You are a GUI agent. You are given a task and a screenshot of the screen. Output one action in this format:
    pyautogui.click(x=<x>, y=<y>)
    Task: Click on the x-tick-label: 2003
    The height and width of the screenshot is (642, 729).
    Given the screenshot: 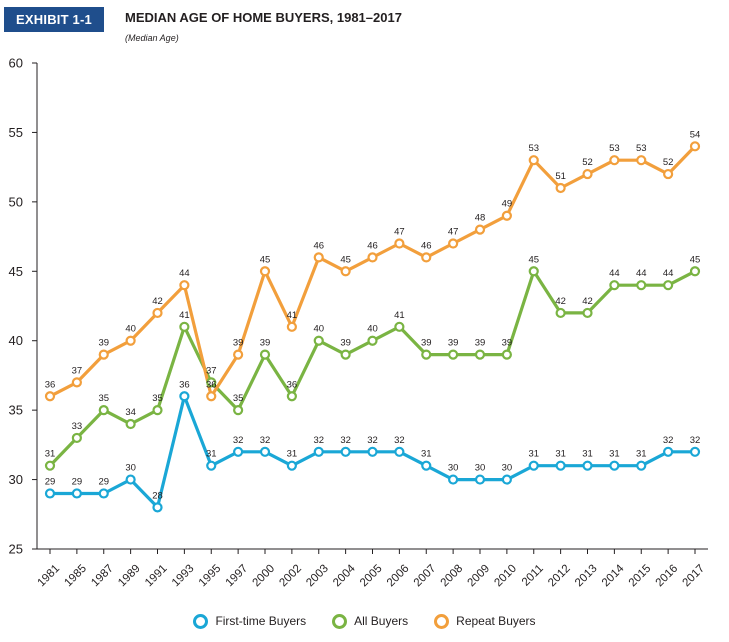 What is the action you would take?
    pyautogui.click(x=317, y=576)
    